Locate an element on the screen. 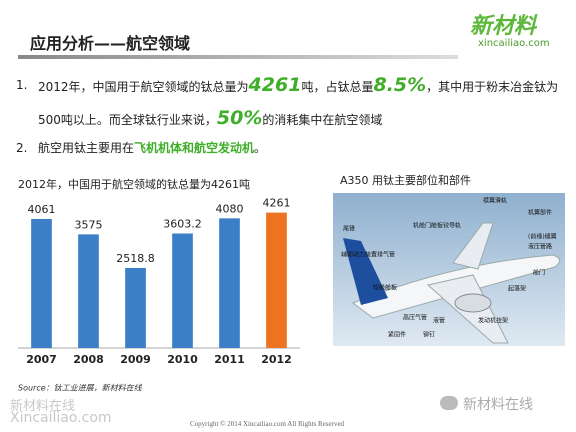  value-label: 4061 is located at coordinates (42, 209).